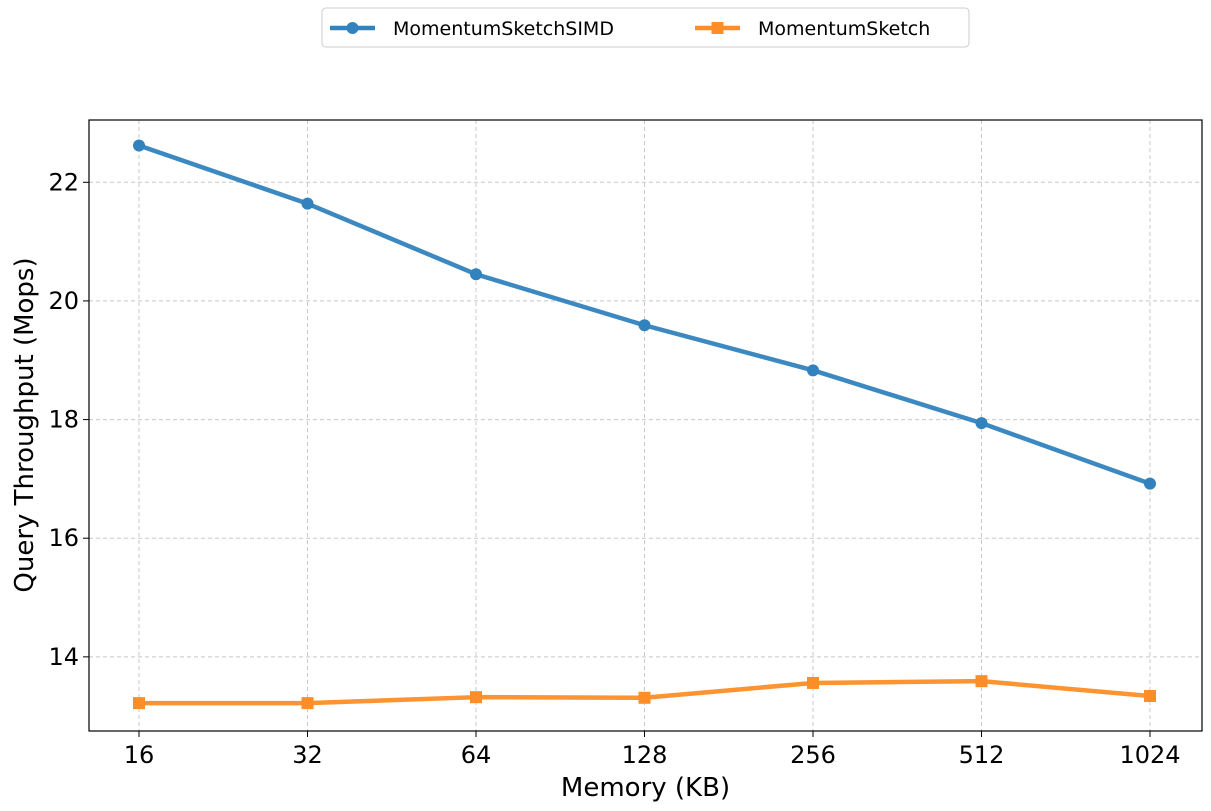 This screenshot has width=1211, height=811. What do you see at coordinates (63, 538) in the screenshot?
I see `y-tick-label: 16` at bounding box center [63, 538].